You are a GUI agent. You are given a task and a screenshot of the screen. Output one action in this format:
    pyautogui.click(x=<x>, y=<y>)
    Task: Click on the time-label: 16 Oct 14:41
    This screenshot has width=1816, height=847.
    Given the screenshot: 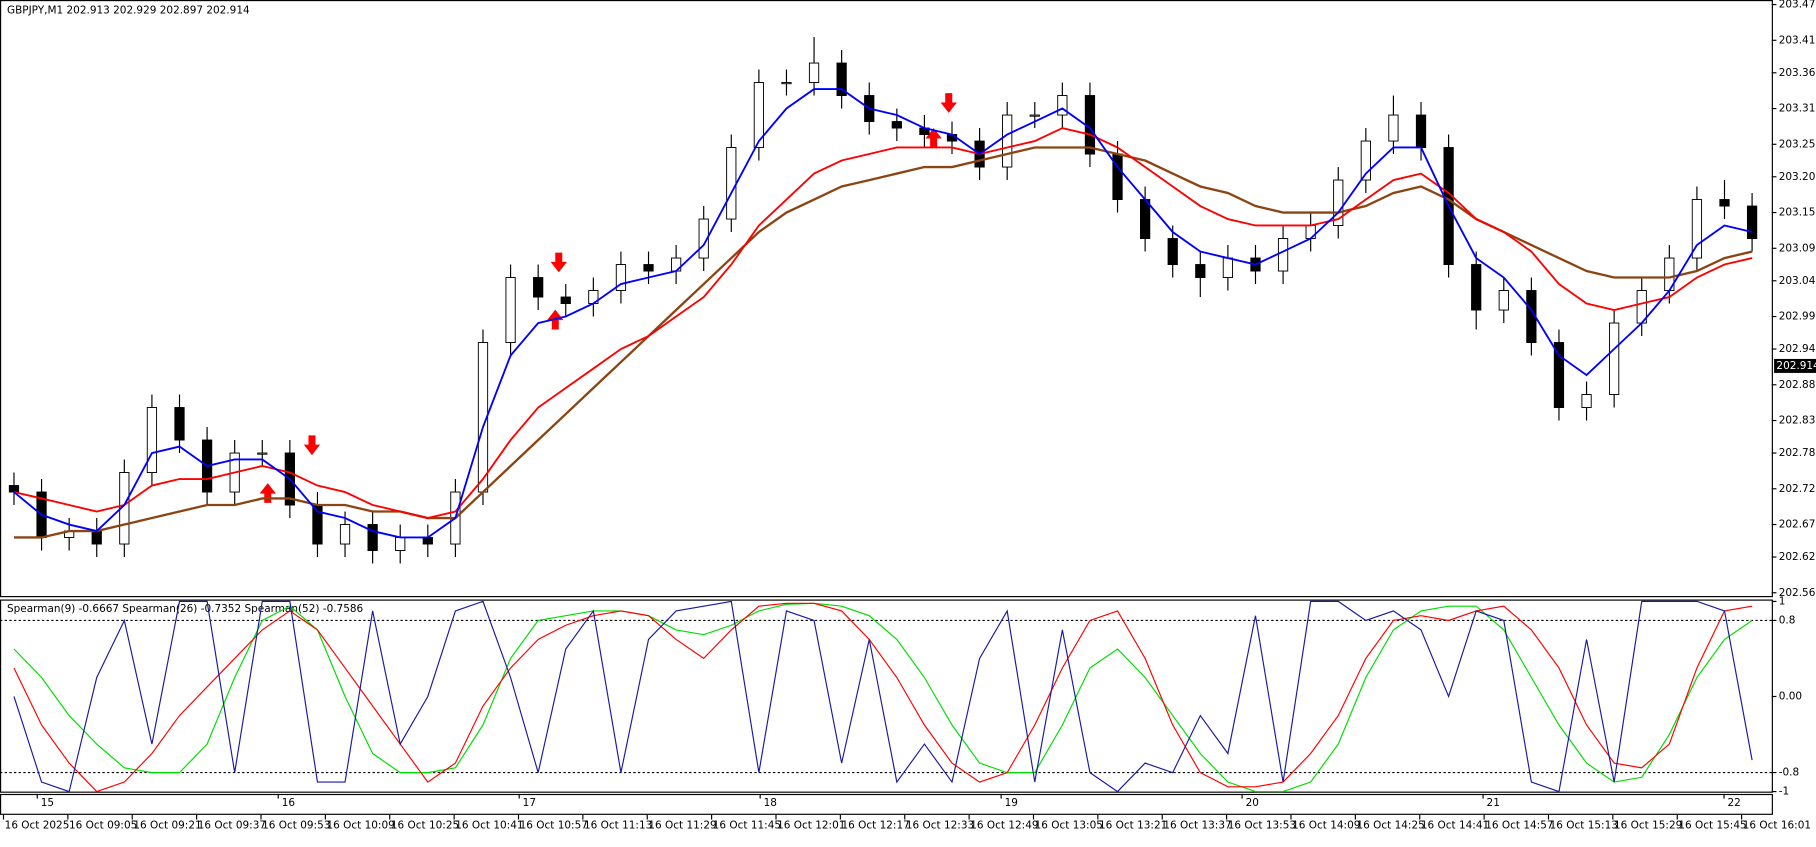 What is the action you would take?
    pyautogui.click(x=1455, y=825)
    